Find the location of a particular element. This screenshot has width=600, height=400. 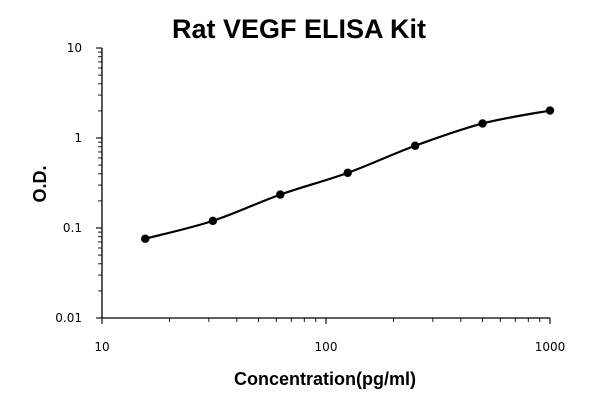

y-tick-label: 1 is located at coordinates (78, 138).